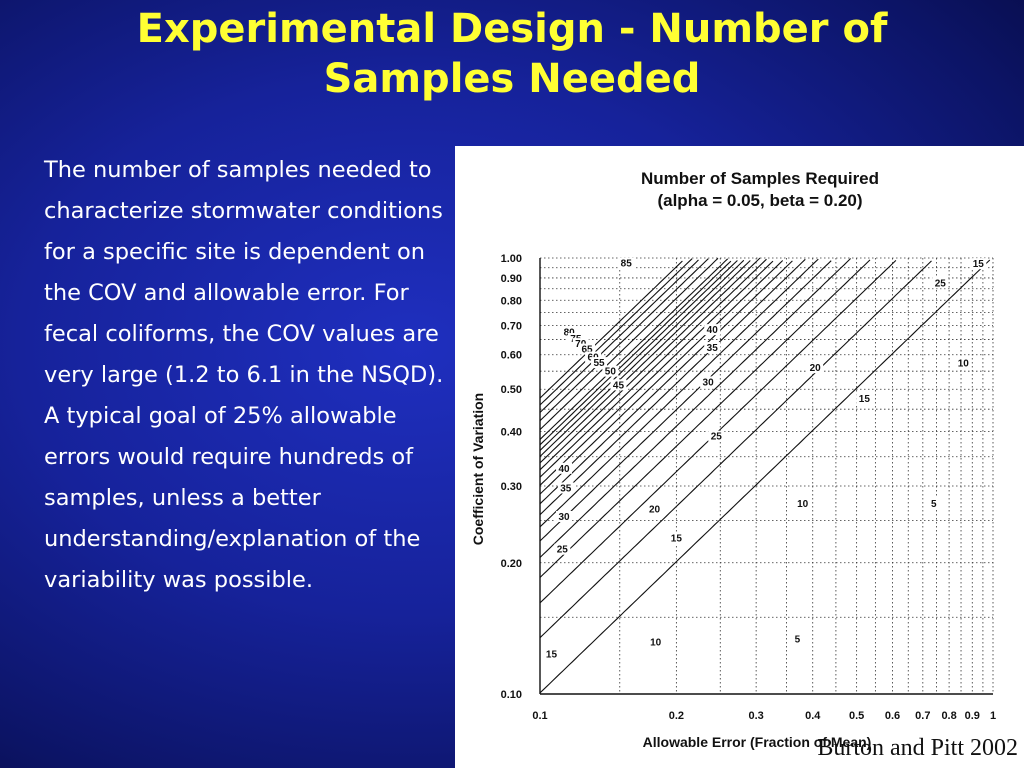  What do you see at coordinates (813, 716) in the screenshot?
I see `x-tick-label-3: 0.4` at bounding box center [813, 716].